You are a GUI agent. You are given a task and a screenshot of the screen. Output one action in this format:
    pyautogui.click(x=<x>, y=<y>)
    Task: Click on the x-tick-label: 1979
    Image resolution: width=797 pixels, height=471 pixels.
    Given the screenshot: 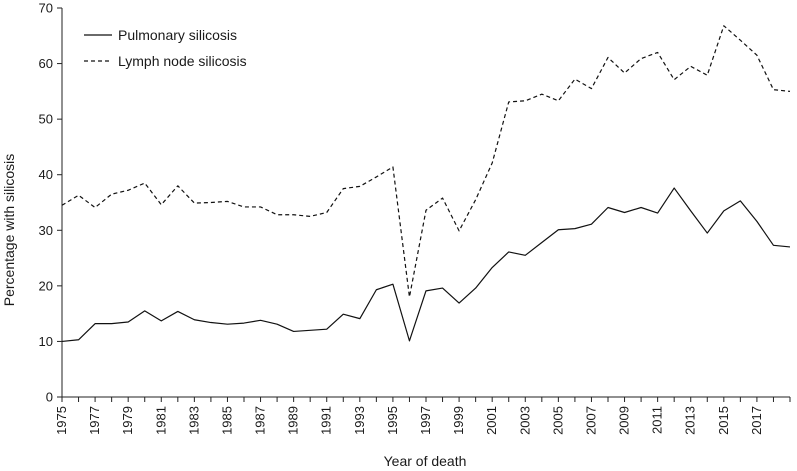 What is the action you would take?
    pyautogui.click(x=127, y=420)
    